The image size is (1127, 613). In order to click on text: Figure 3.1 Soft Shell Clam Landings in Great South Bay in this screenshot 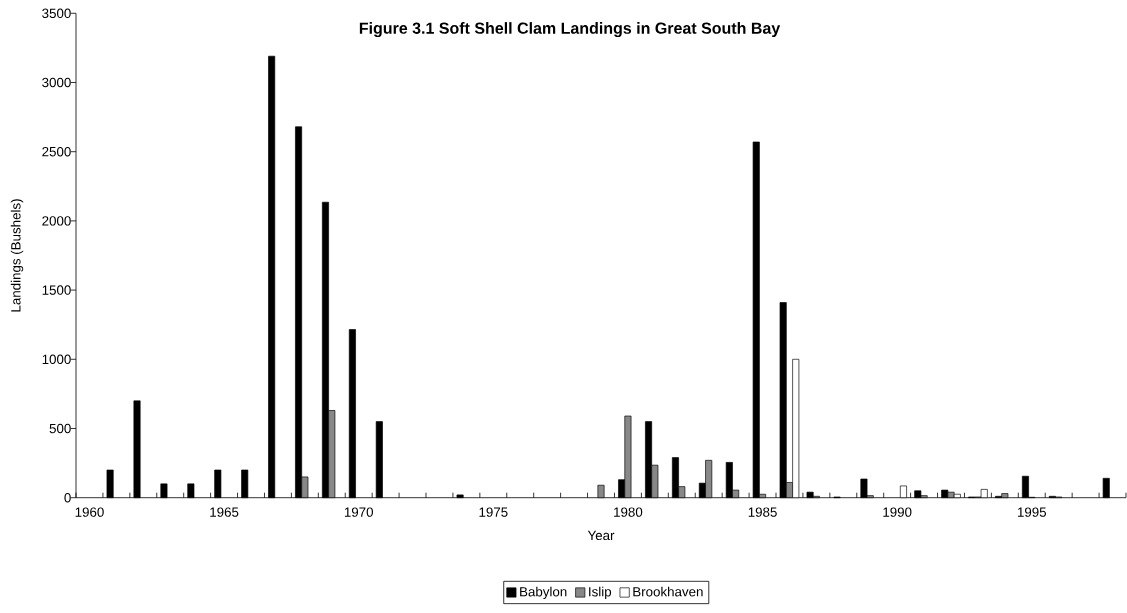, I will do `click(570, 30)`.